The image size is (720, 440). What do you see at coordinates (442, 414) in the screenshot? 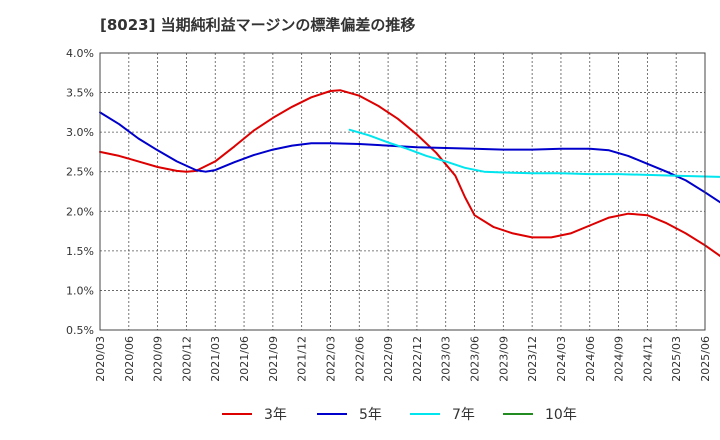
I see `legend-item: 7年` at bounding box center [442, 414].